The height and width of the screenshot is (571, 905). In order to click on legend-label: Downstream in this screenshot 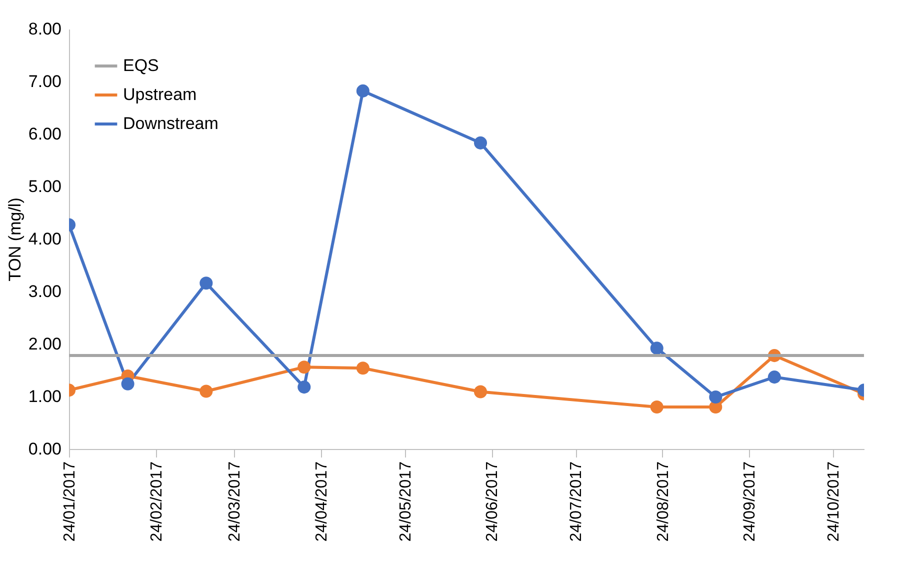, I will do `click(170, 123)`.